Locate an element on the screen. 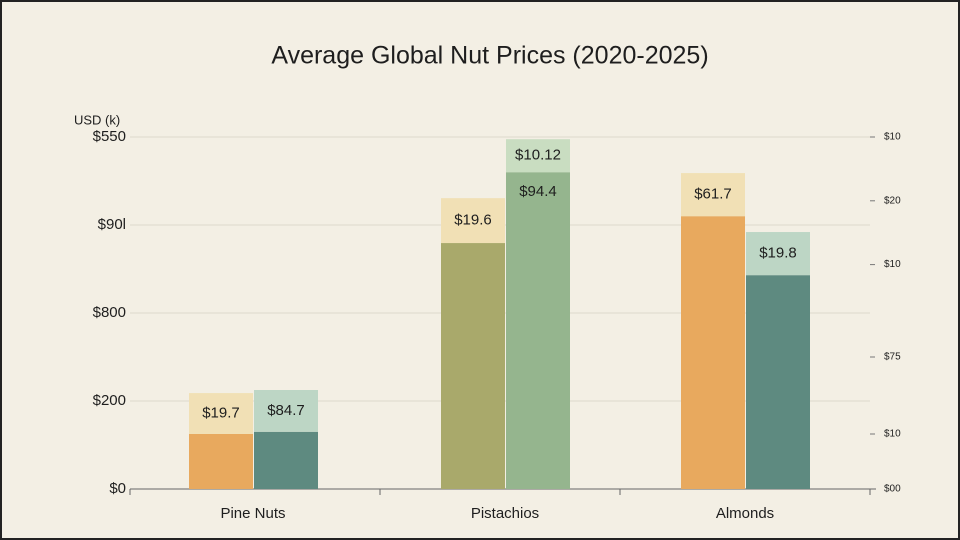  data-label: $19.6 is located at coordinates (473, 220).